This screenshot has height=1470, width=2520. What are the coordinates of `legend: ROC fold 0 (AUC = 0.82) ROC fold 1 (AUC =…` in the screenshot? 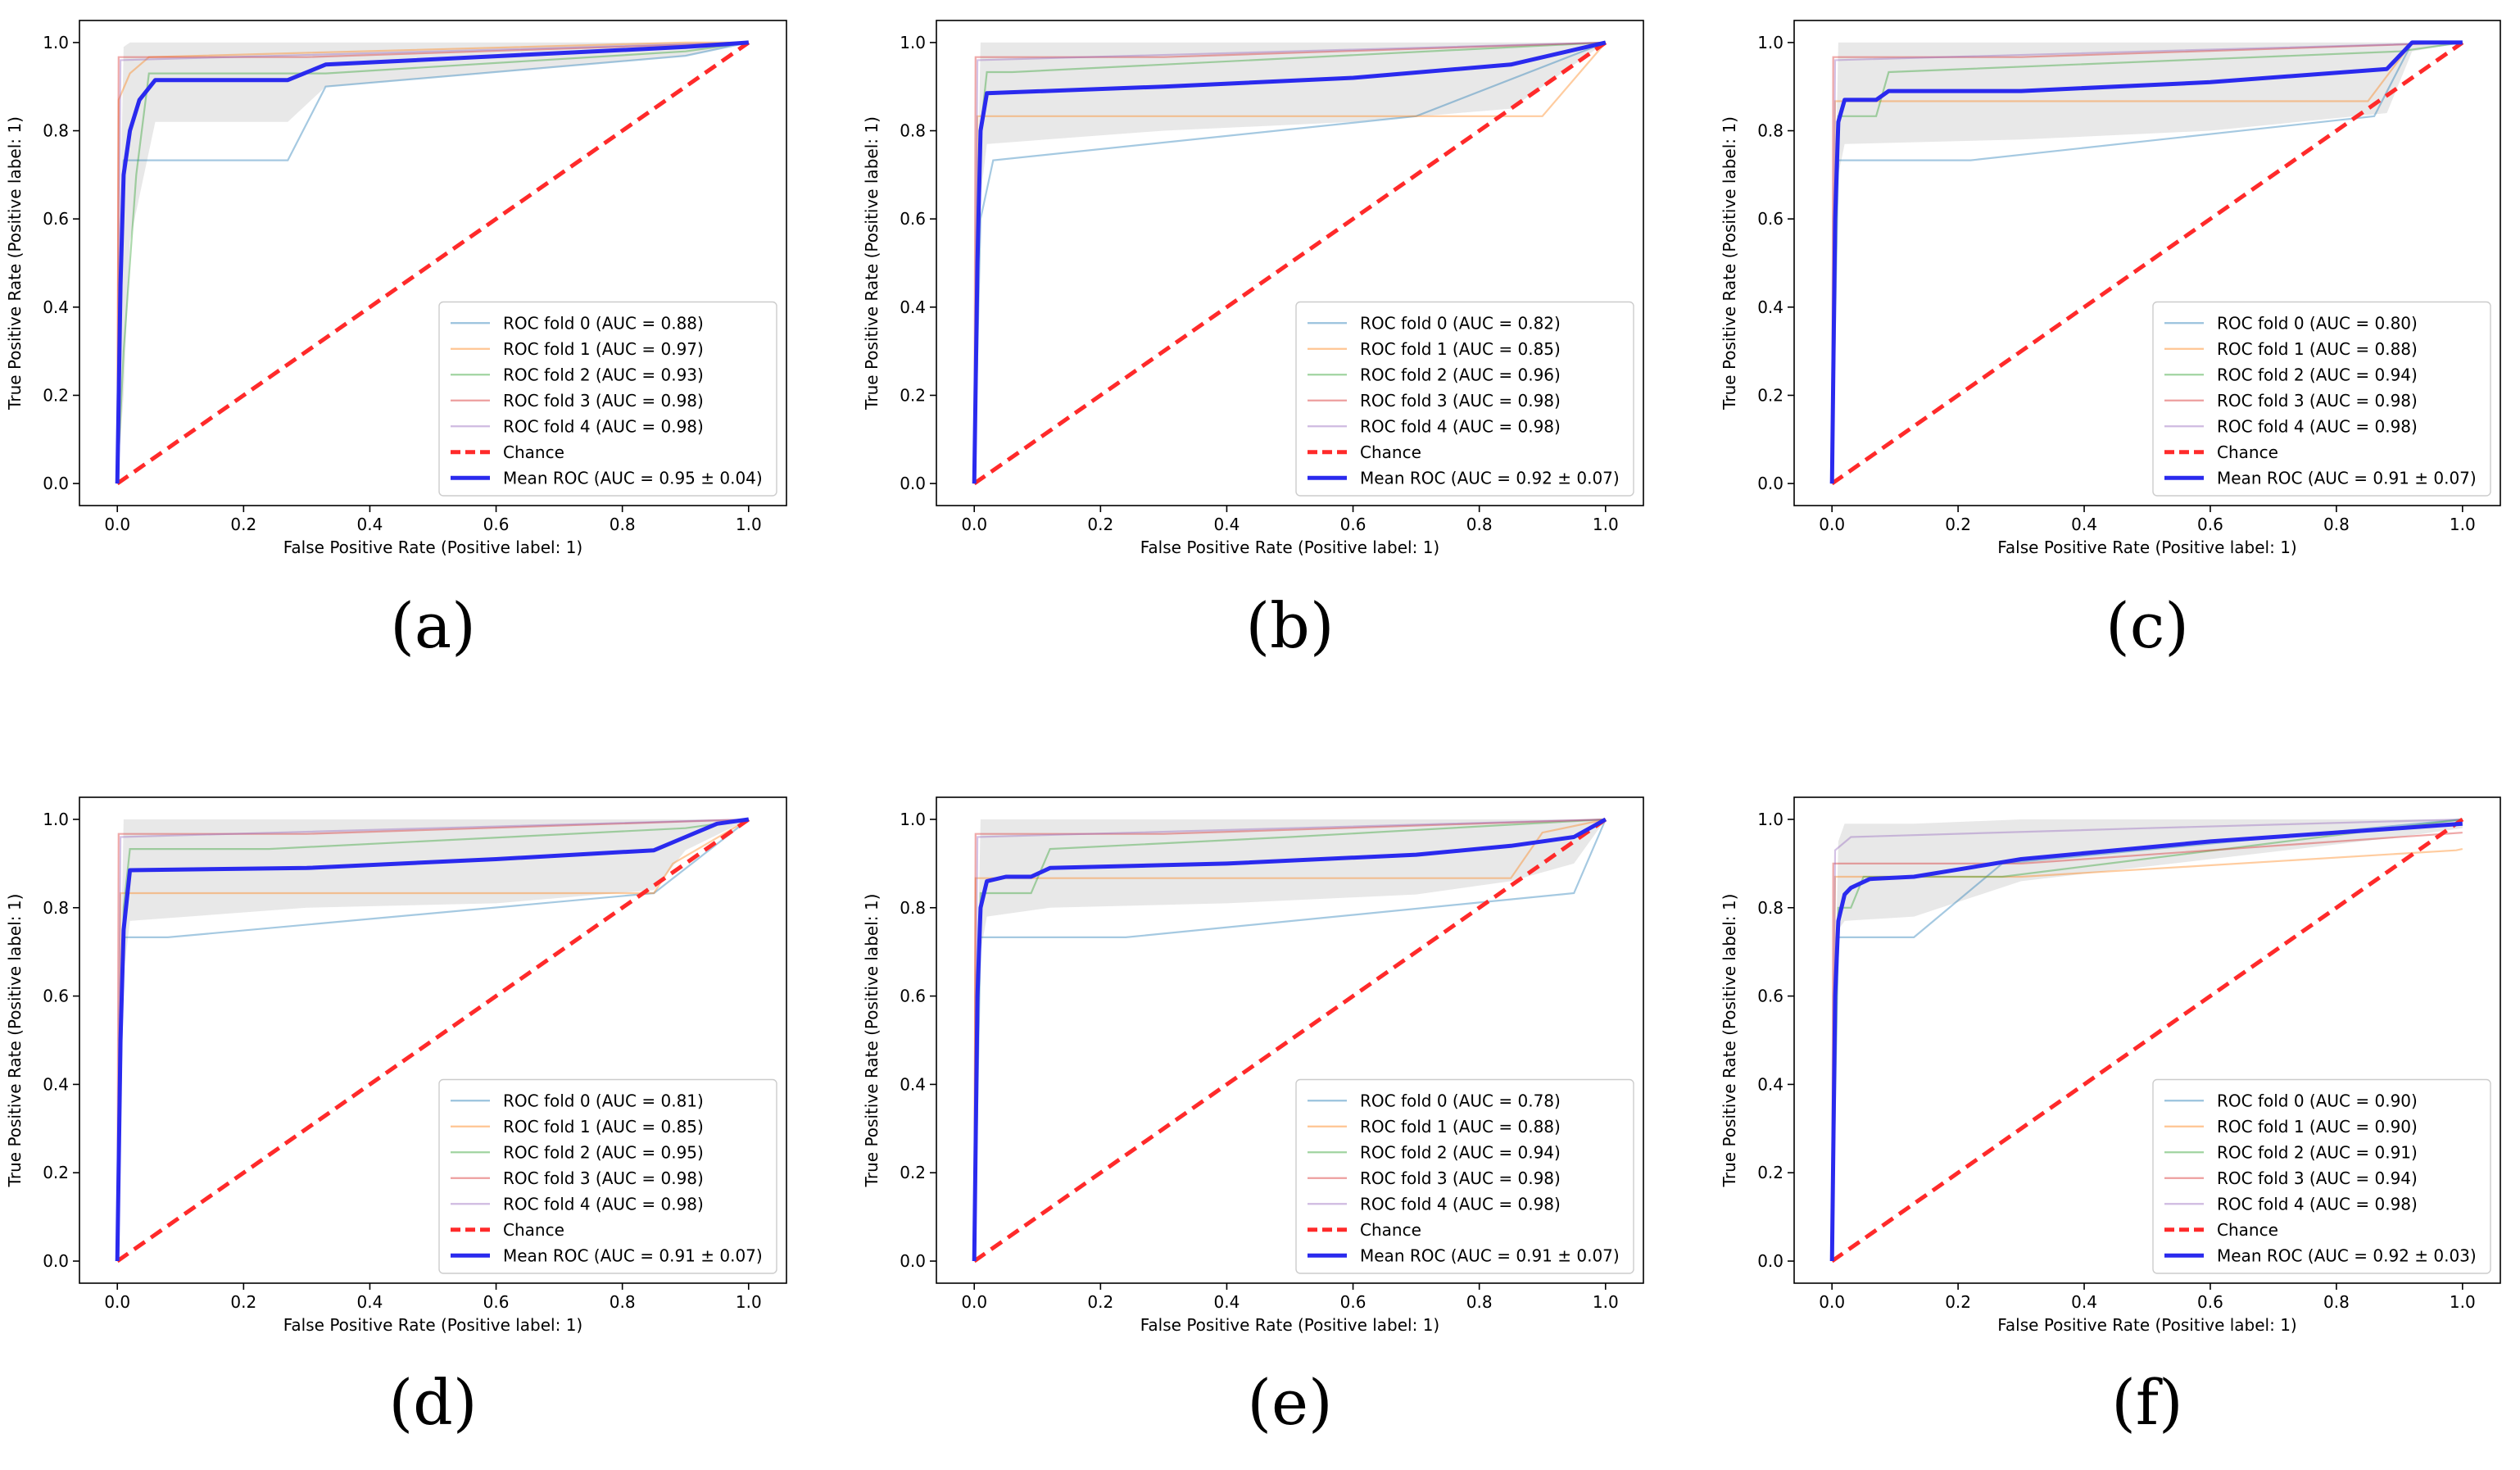 It's located at (1464, 399).